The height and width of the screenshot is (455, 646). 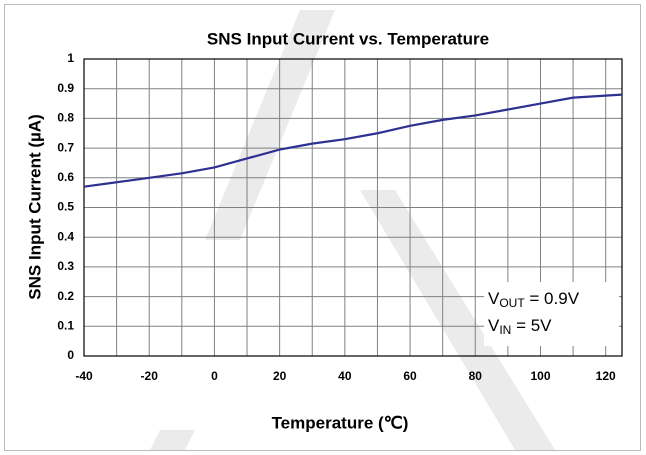 What do you see at coordinates (348, 38) in the screenshot?
I see `chart-title: SNS Input Current vs. Temperature` at bounding box center [348, 38].